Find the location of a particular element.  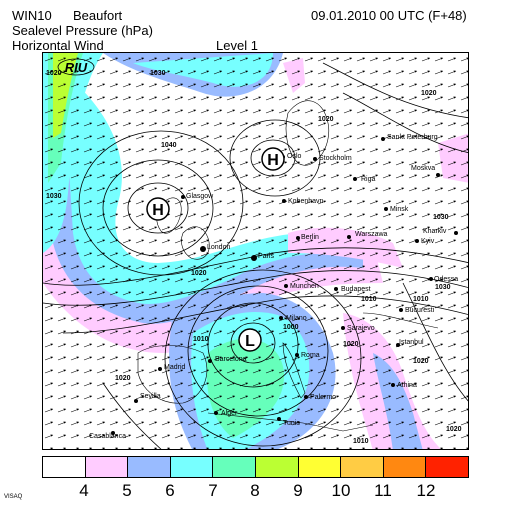

footer-credit: VISAQ is located at coordinates (13, 497).